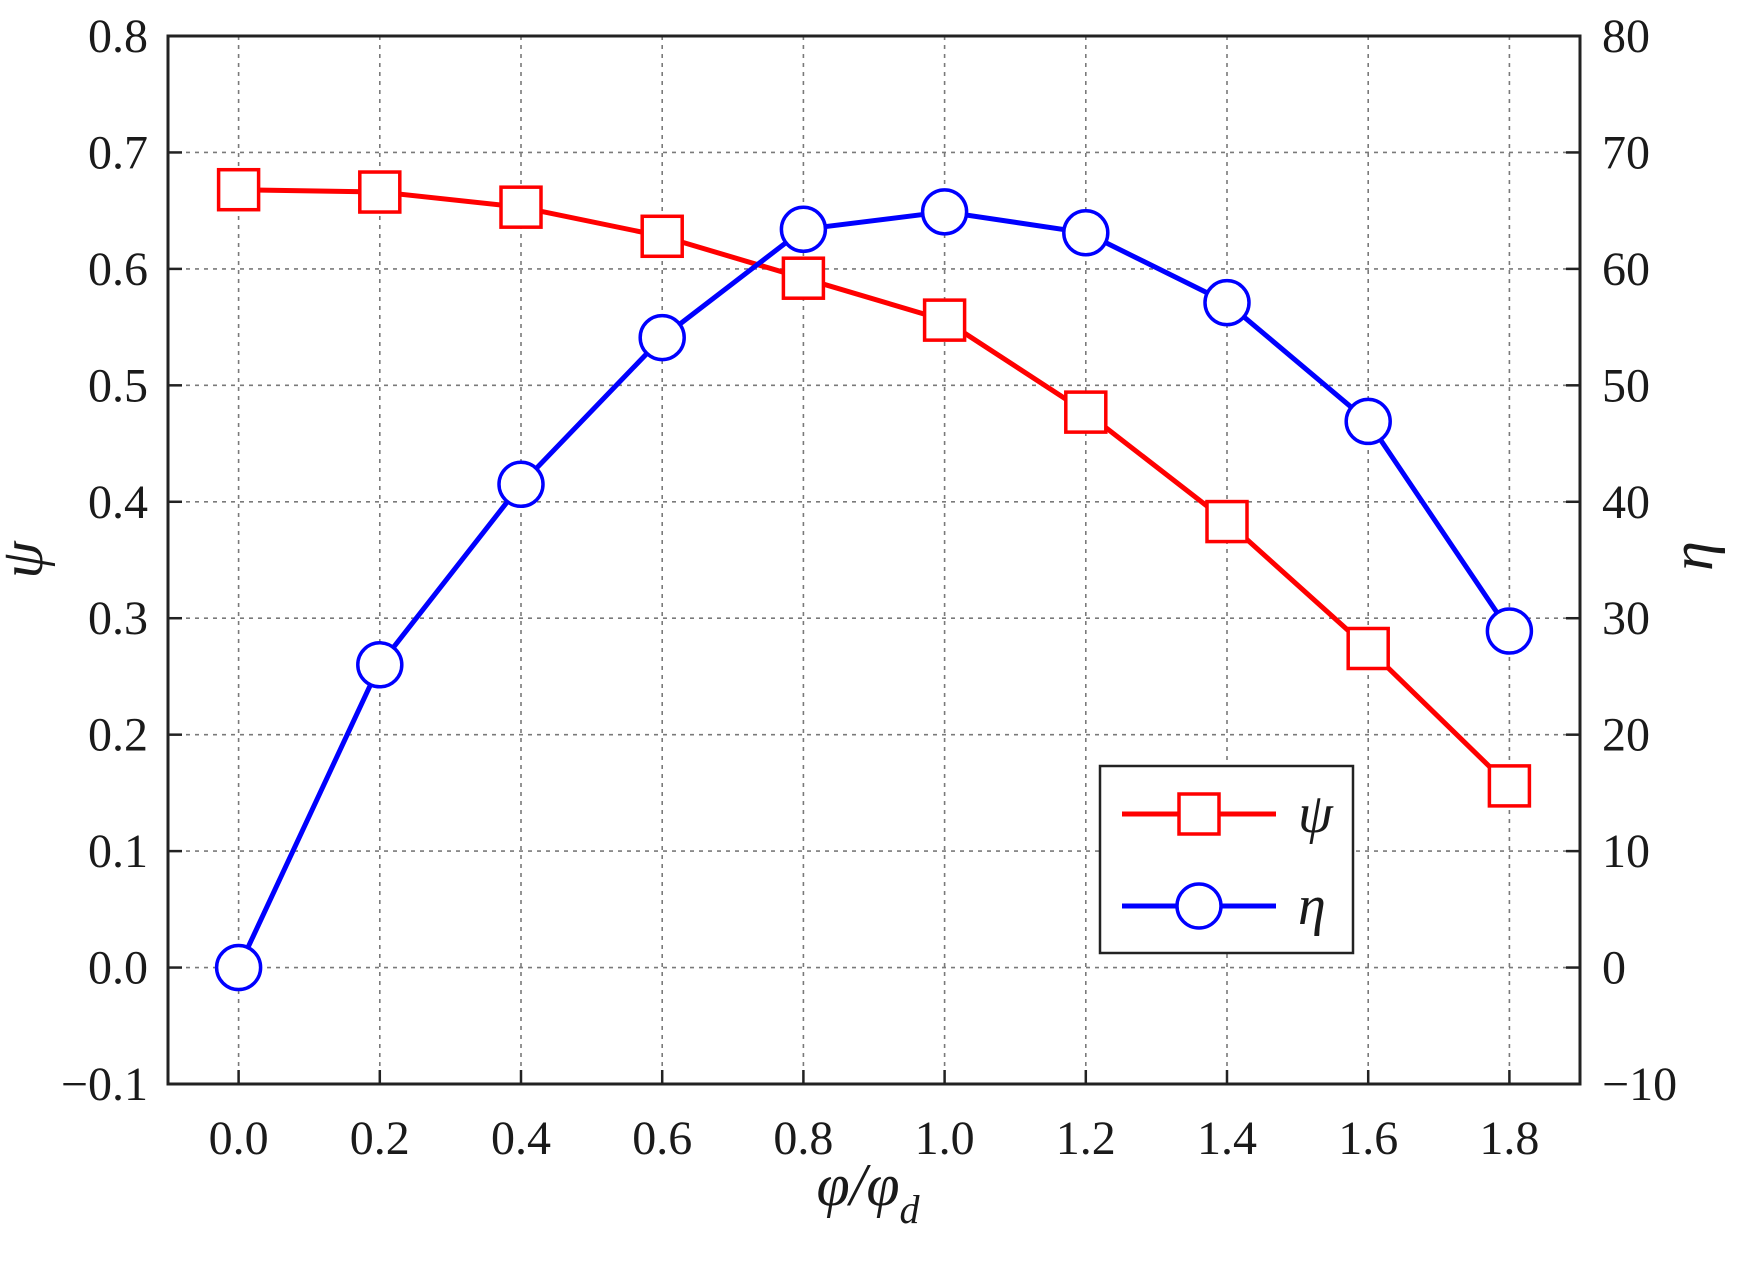  I want to click on y-left-tick-label: 0.5, so click(118, 385).